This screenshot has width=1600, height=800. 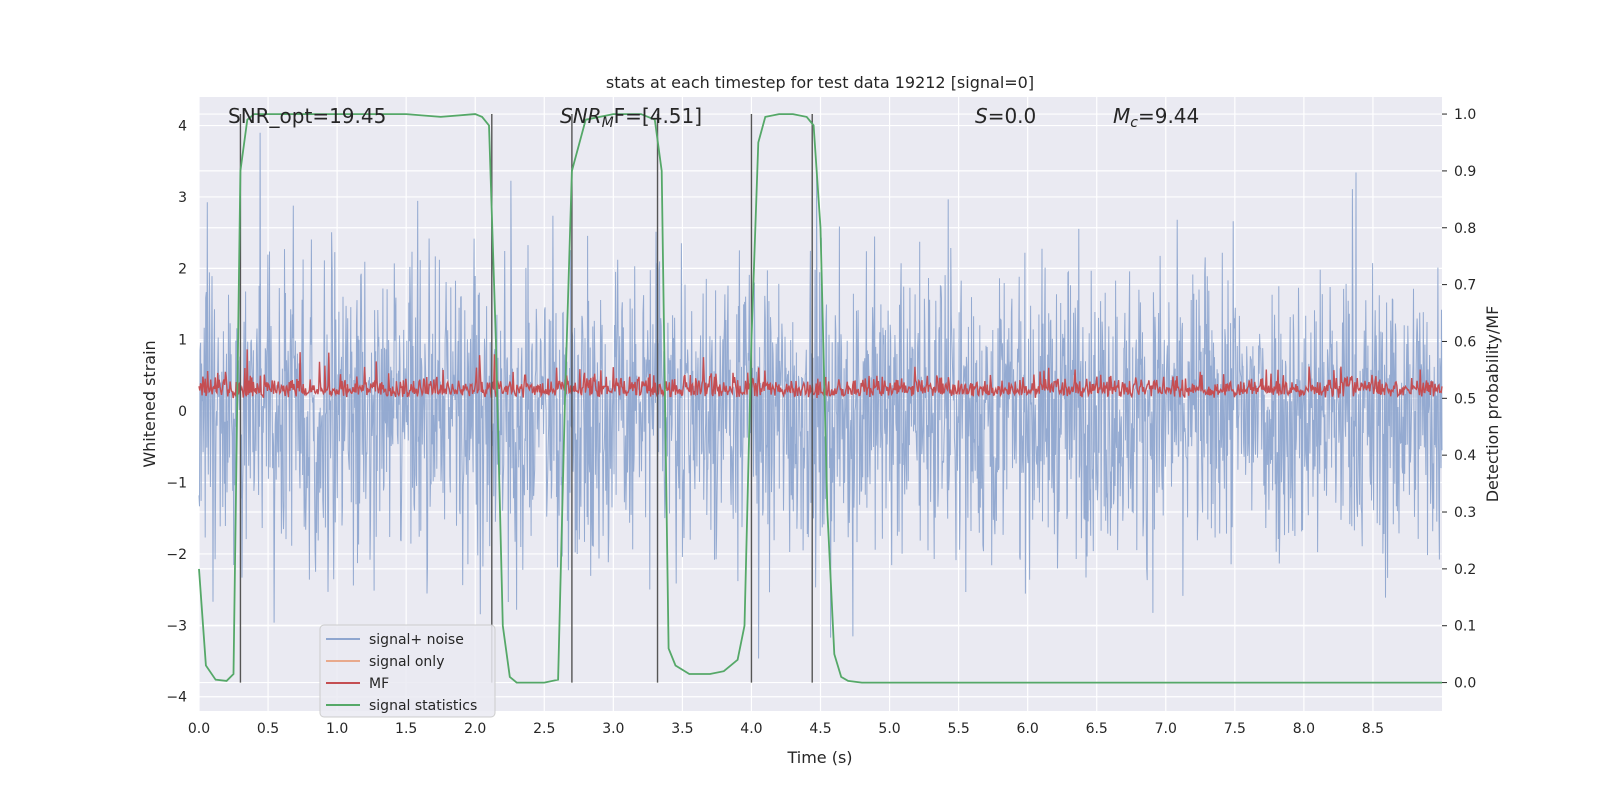 I want to click on y-right-tick-label: 0.6, so click(x=1465, y=342).